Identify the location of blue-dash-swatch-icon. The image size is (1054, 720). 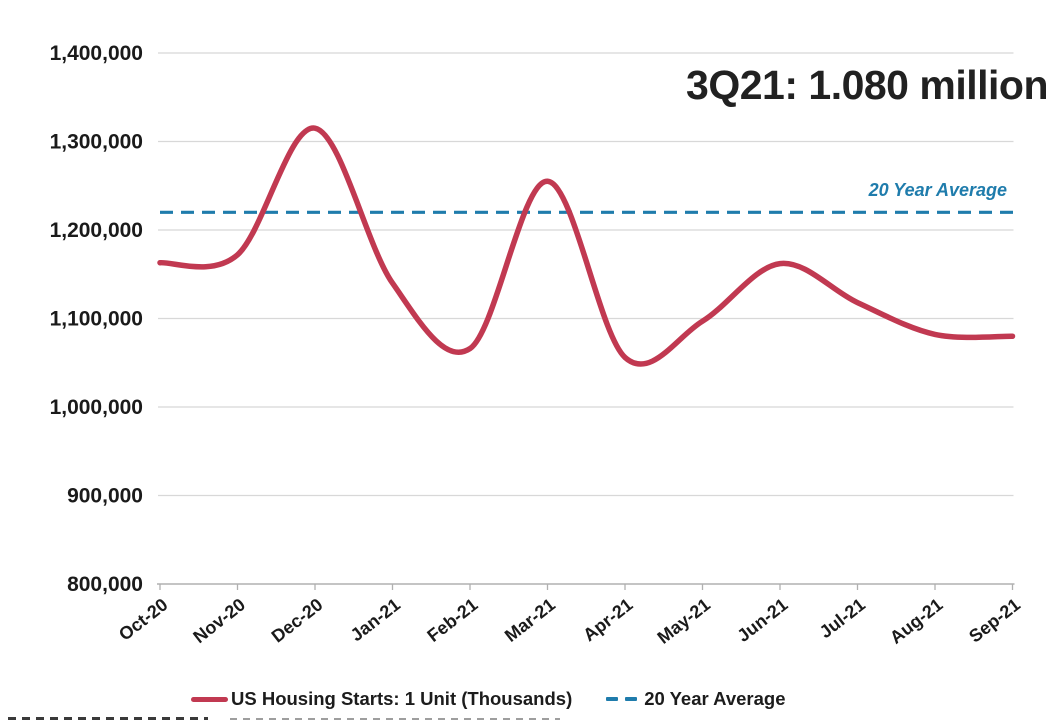
(622, 699).